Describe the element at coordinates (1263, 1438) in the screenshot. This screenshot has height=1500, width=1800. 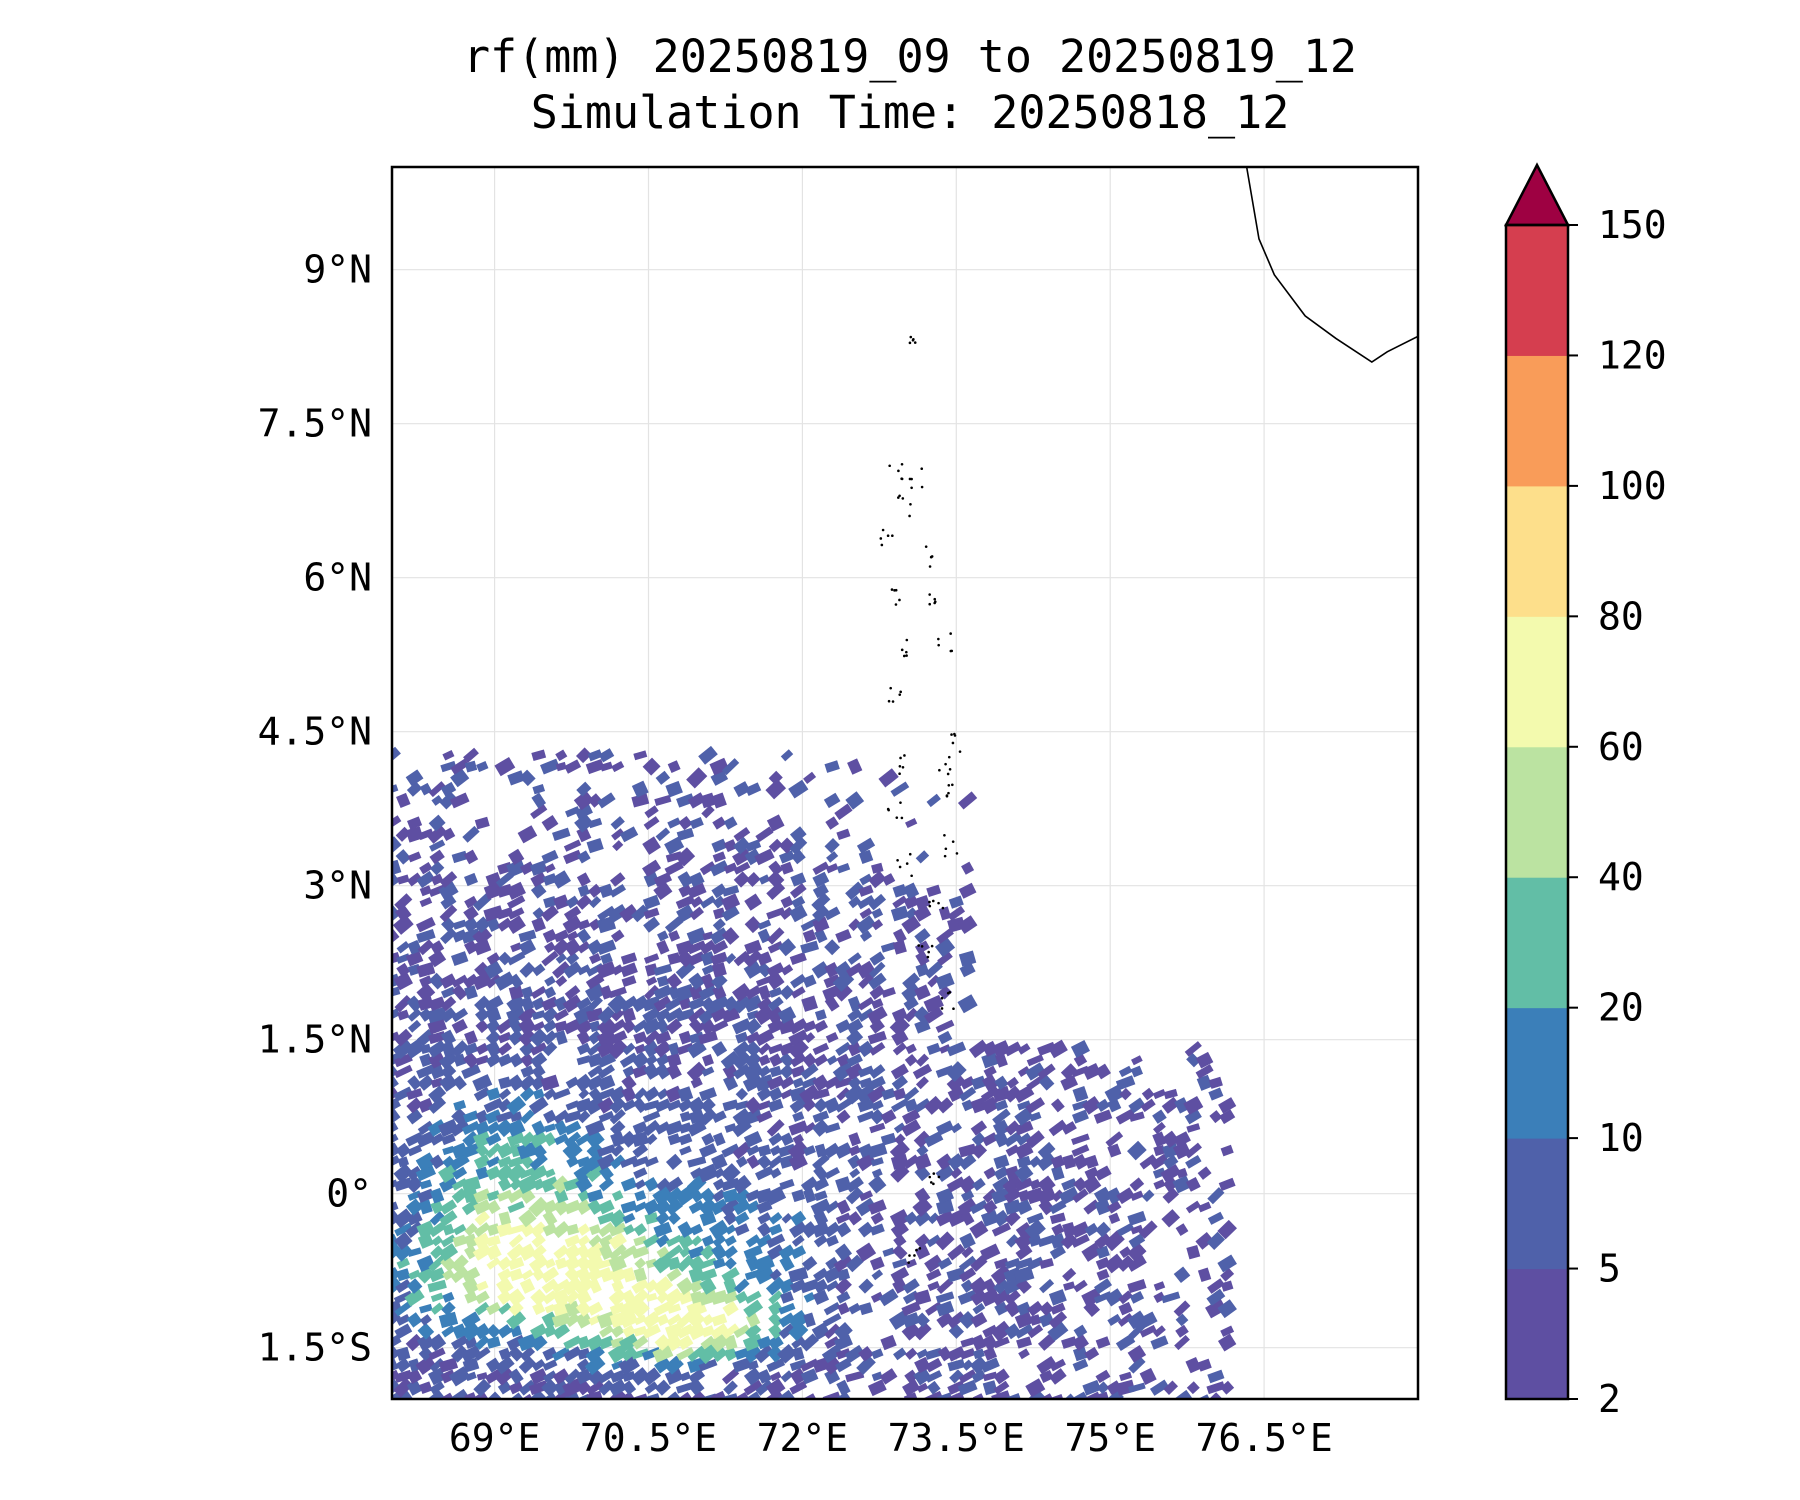
I see `x-tick-label: 76.5°E` at that location.